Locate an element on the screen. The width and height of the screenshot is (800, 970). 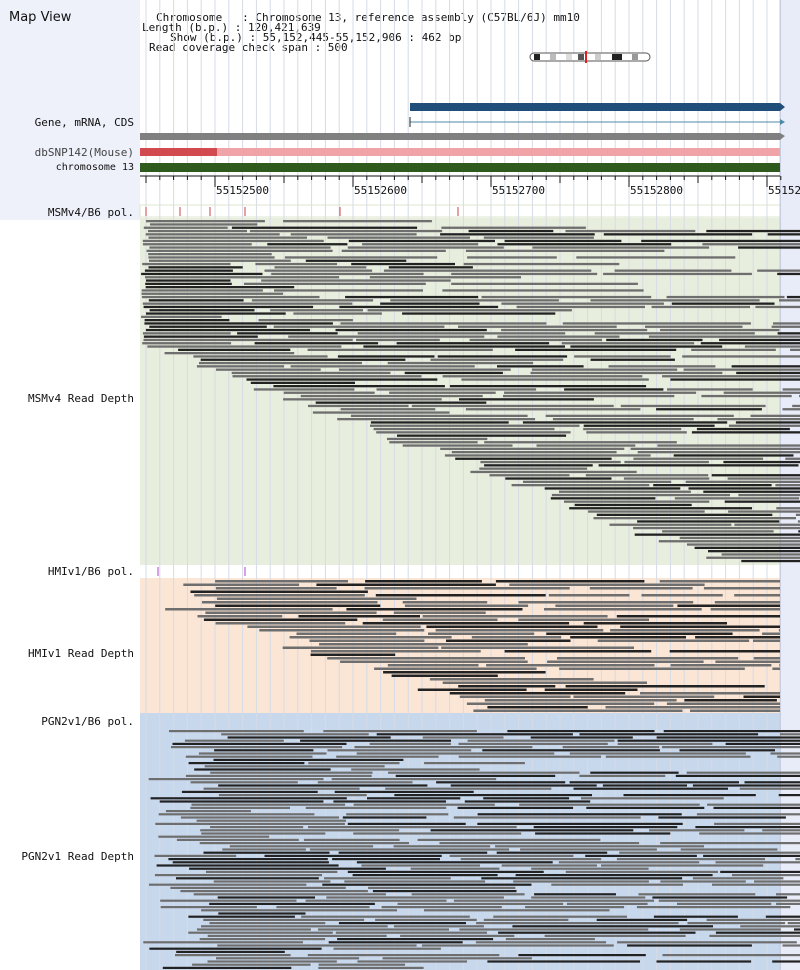
hmi-pol-label: HMIv1/B6 pol. is located at coordinates (90, 571).